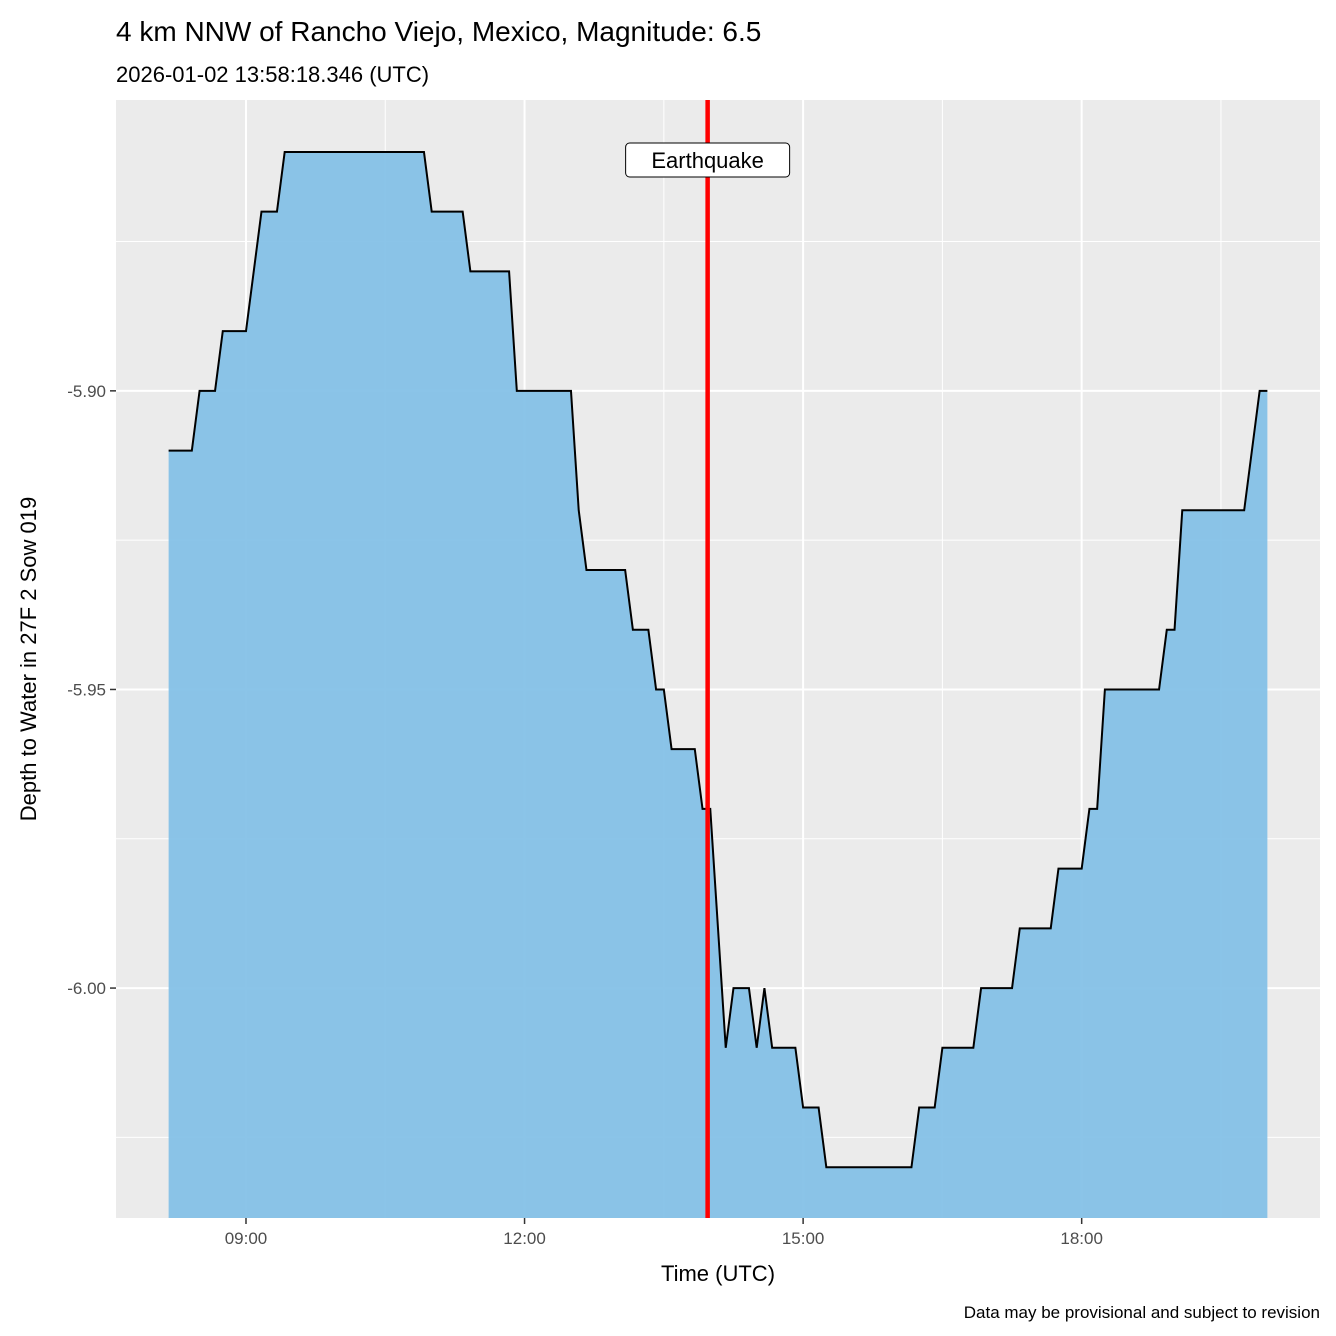 The height and width of the screenshot is (1336, 1336). Describe the element at coordinates (86, 689) in the screenshot. I see `y-tick-label: -5.95` at that location.